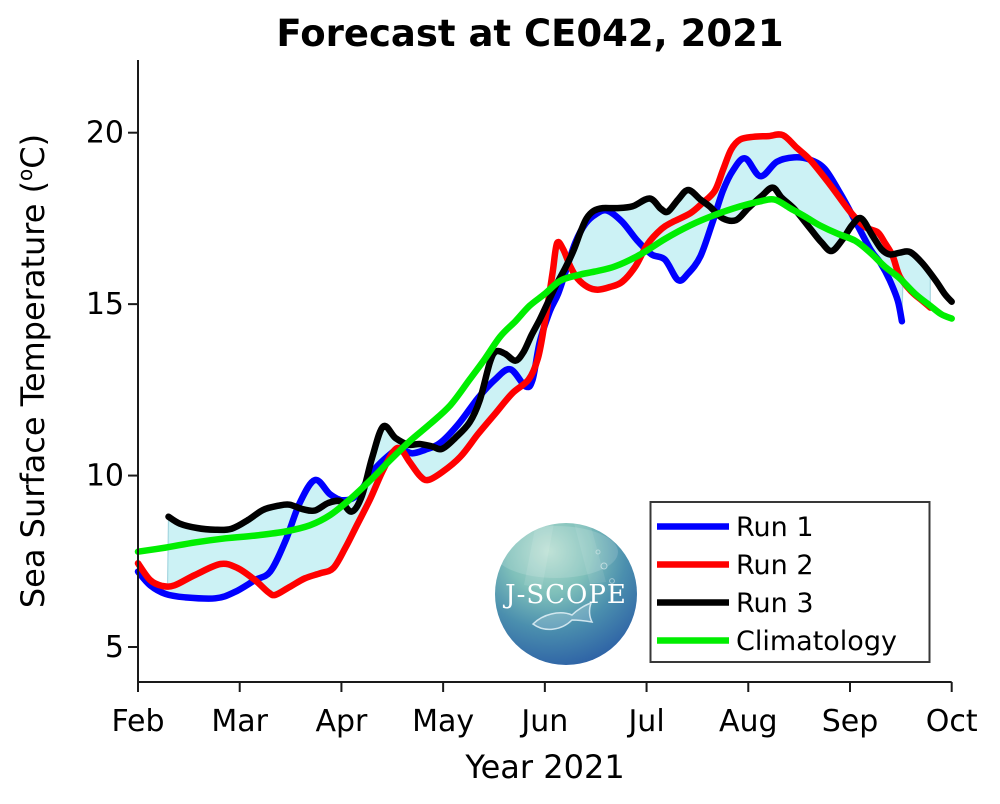 This screenshot has height=804, width=1000. Describe the element at coordinates (556, 552) in the screenshot. I see `logo-light-band` at that location.